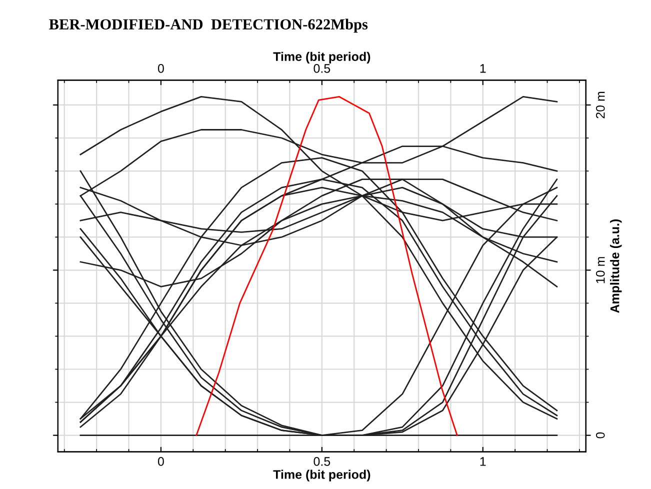 This screenshot has height=489, width=651. What do you see at coordinates (600, 270) in the screenshot?
I see `y-tick-label: 10 m` at bounding box center [600, 270].